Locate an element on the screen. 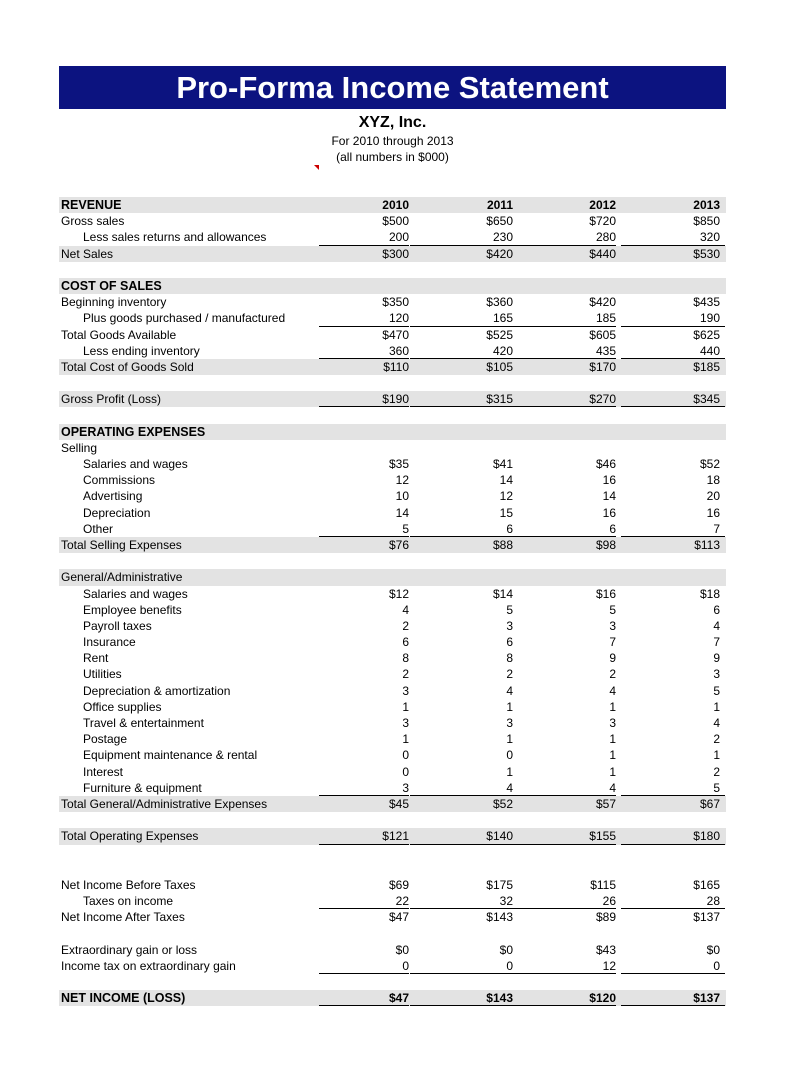  row-label: Total Goods Available is located at coordinates (119, 334).